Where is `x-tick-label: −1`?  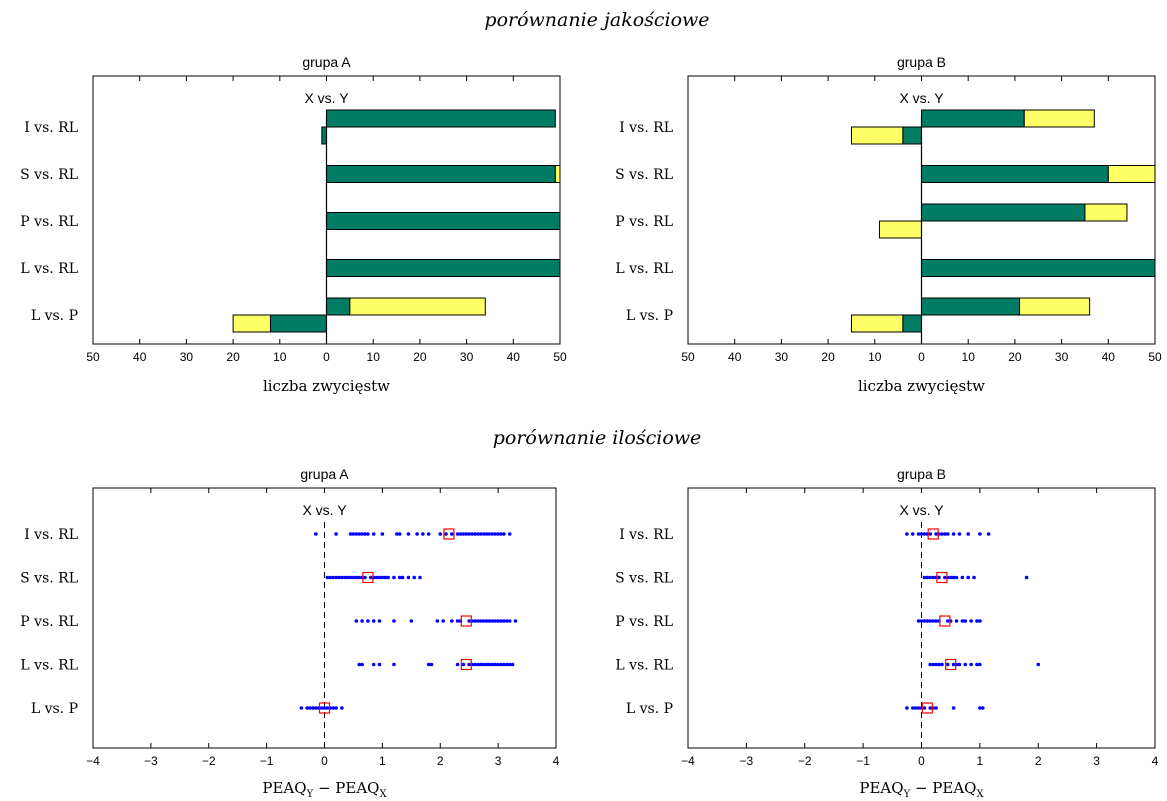 x-tick-label: −1 is located at coordinates (267, 761).